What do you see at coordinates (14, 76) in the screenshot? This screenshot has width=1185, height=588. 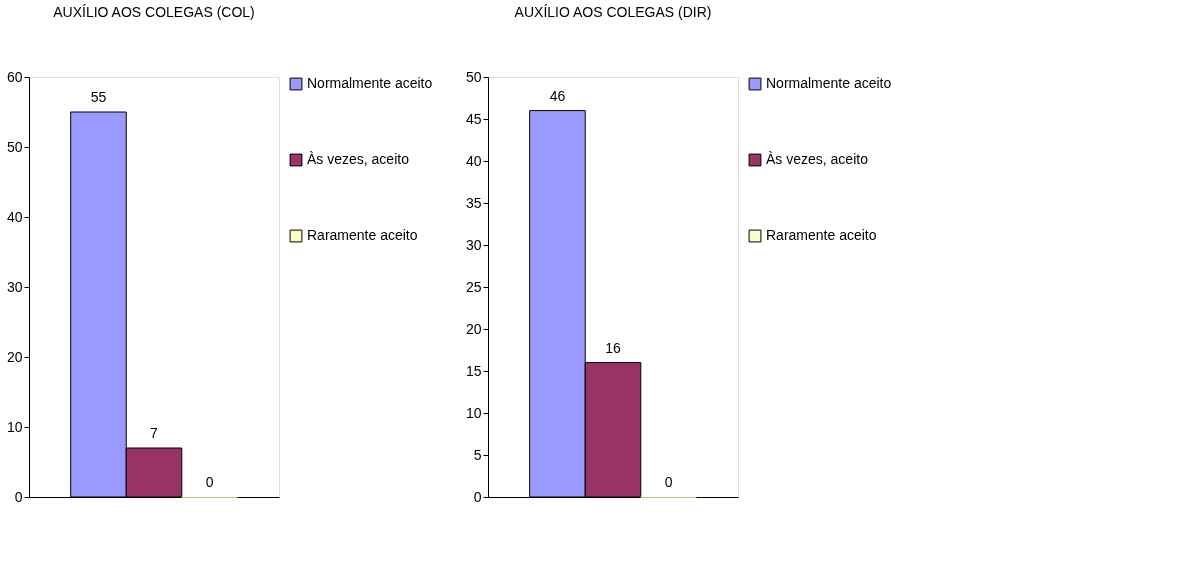 I see `y-tick-label: 60` at bounding box center [14, 76].